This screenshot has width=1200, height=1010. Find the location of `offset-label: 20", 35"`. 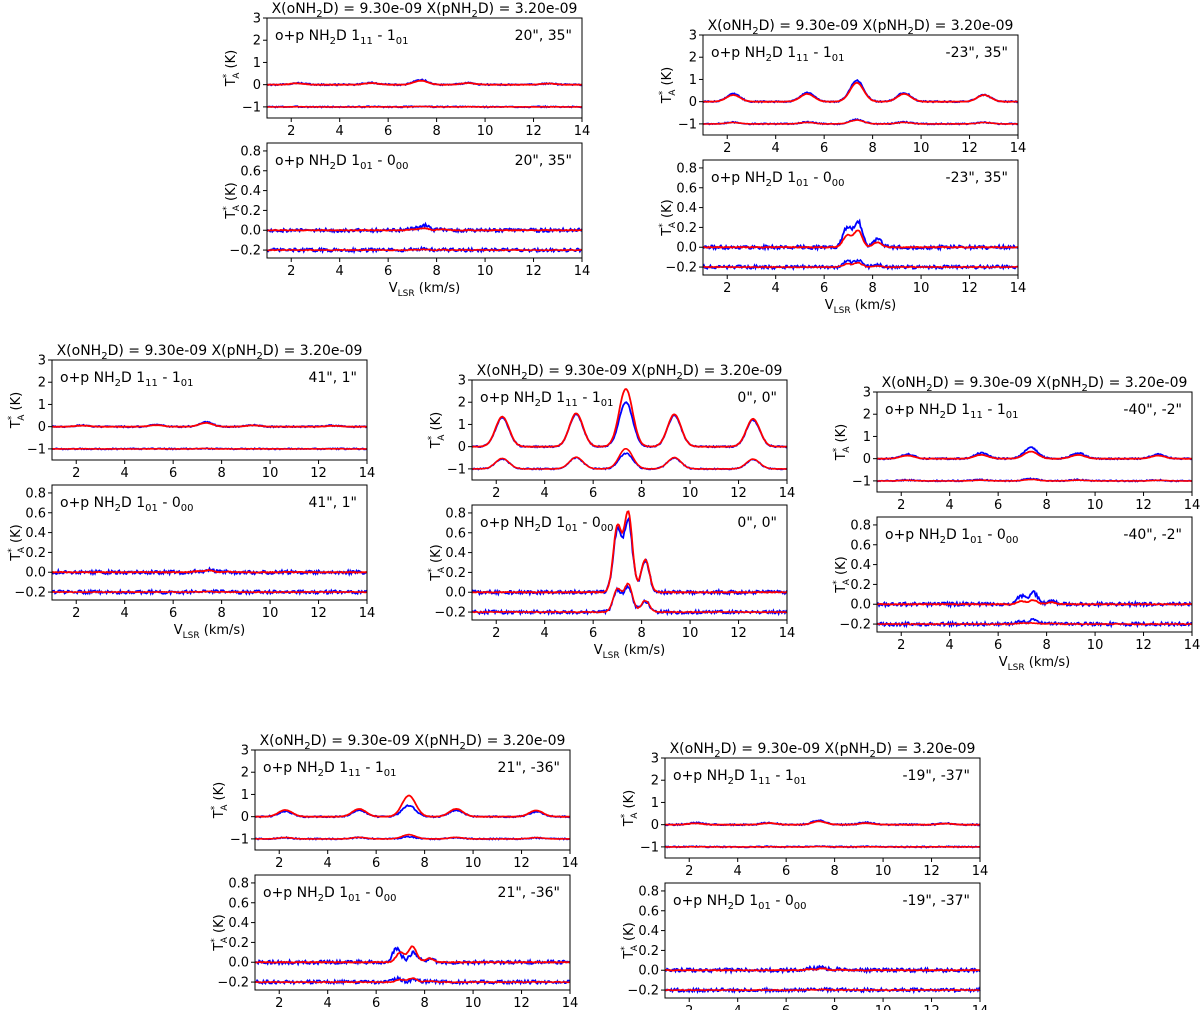

offset-label: 20", 35" is located at coordinates (543, 36).